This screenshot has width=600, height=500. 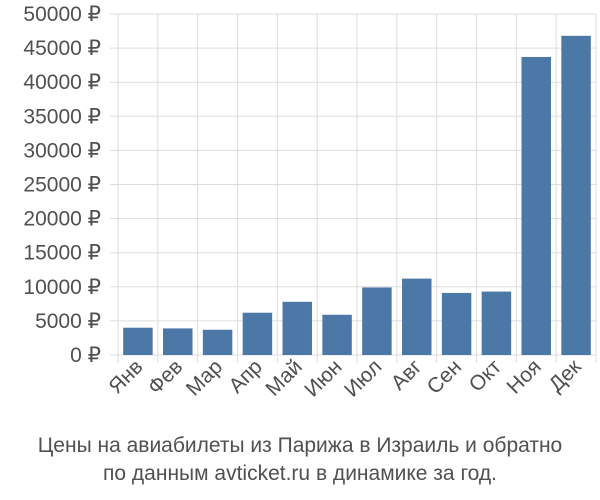 What do you see at coordinates (297, 328) in the screenshot?
I see `bar-Май` at bounding box center [297, 328].